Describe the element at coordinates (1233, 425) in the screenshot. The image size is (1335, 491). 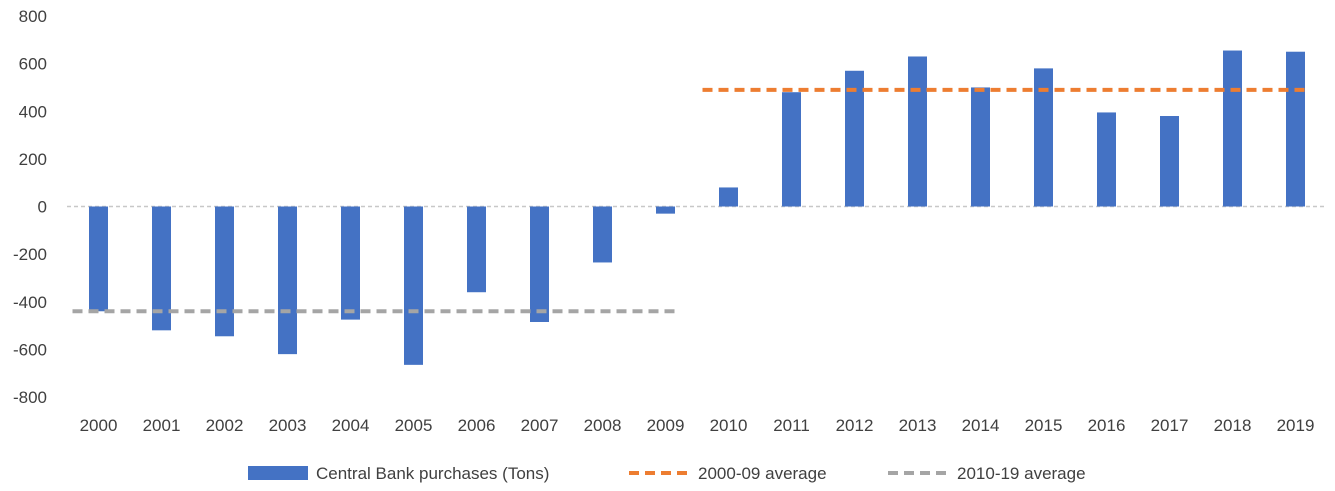
I see `x-tick-label: 2018` at that location.